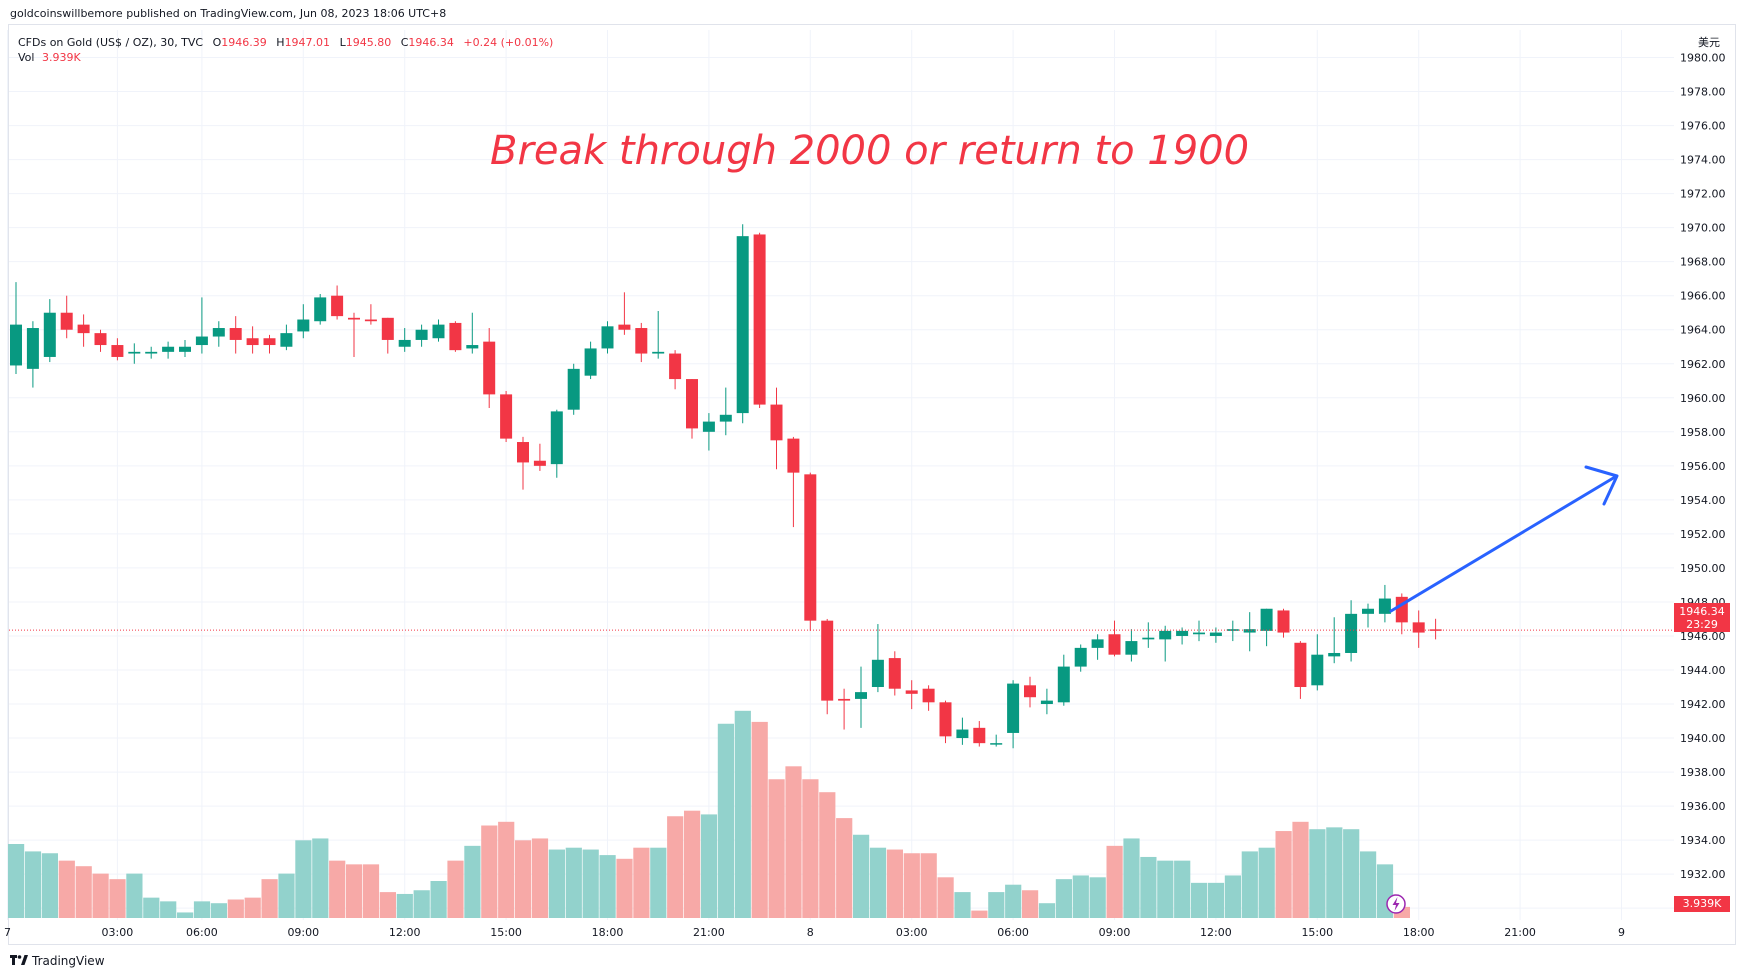 Image resolution: width=1746 pixels, height=979 pixels. Describe the element at coordinates (1703, 296) in the screenshot. I see `y-tick-label: 1966.00` at that location.